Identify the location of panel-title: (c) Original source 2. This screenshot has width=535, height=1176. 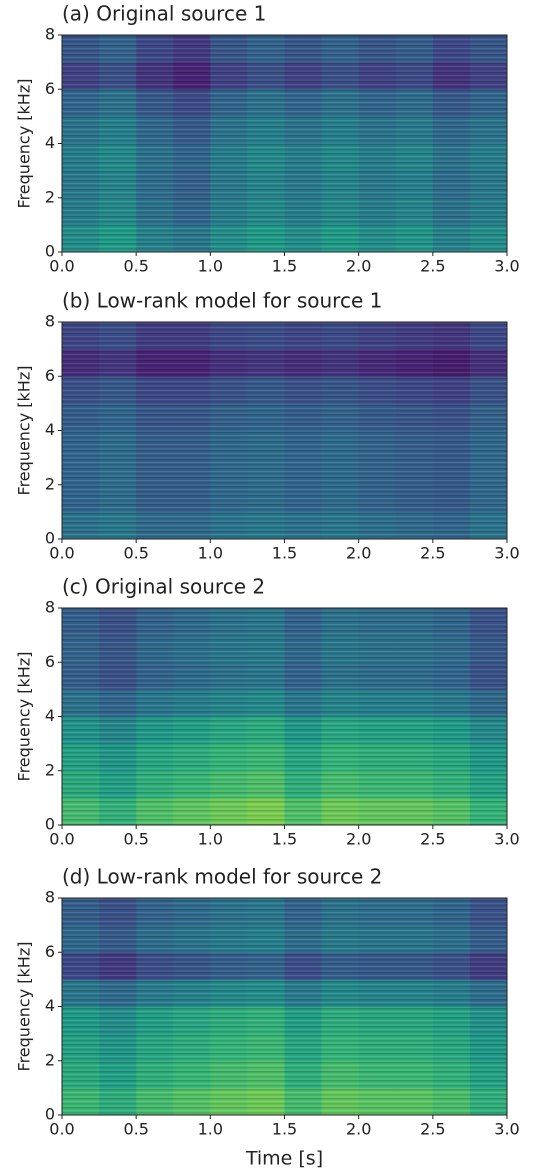
(163, 587).